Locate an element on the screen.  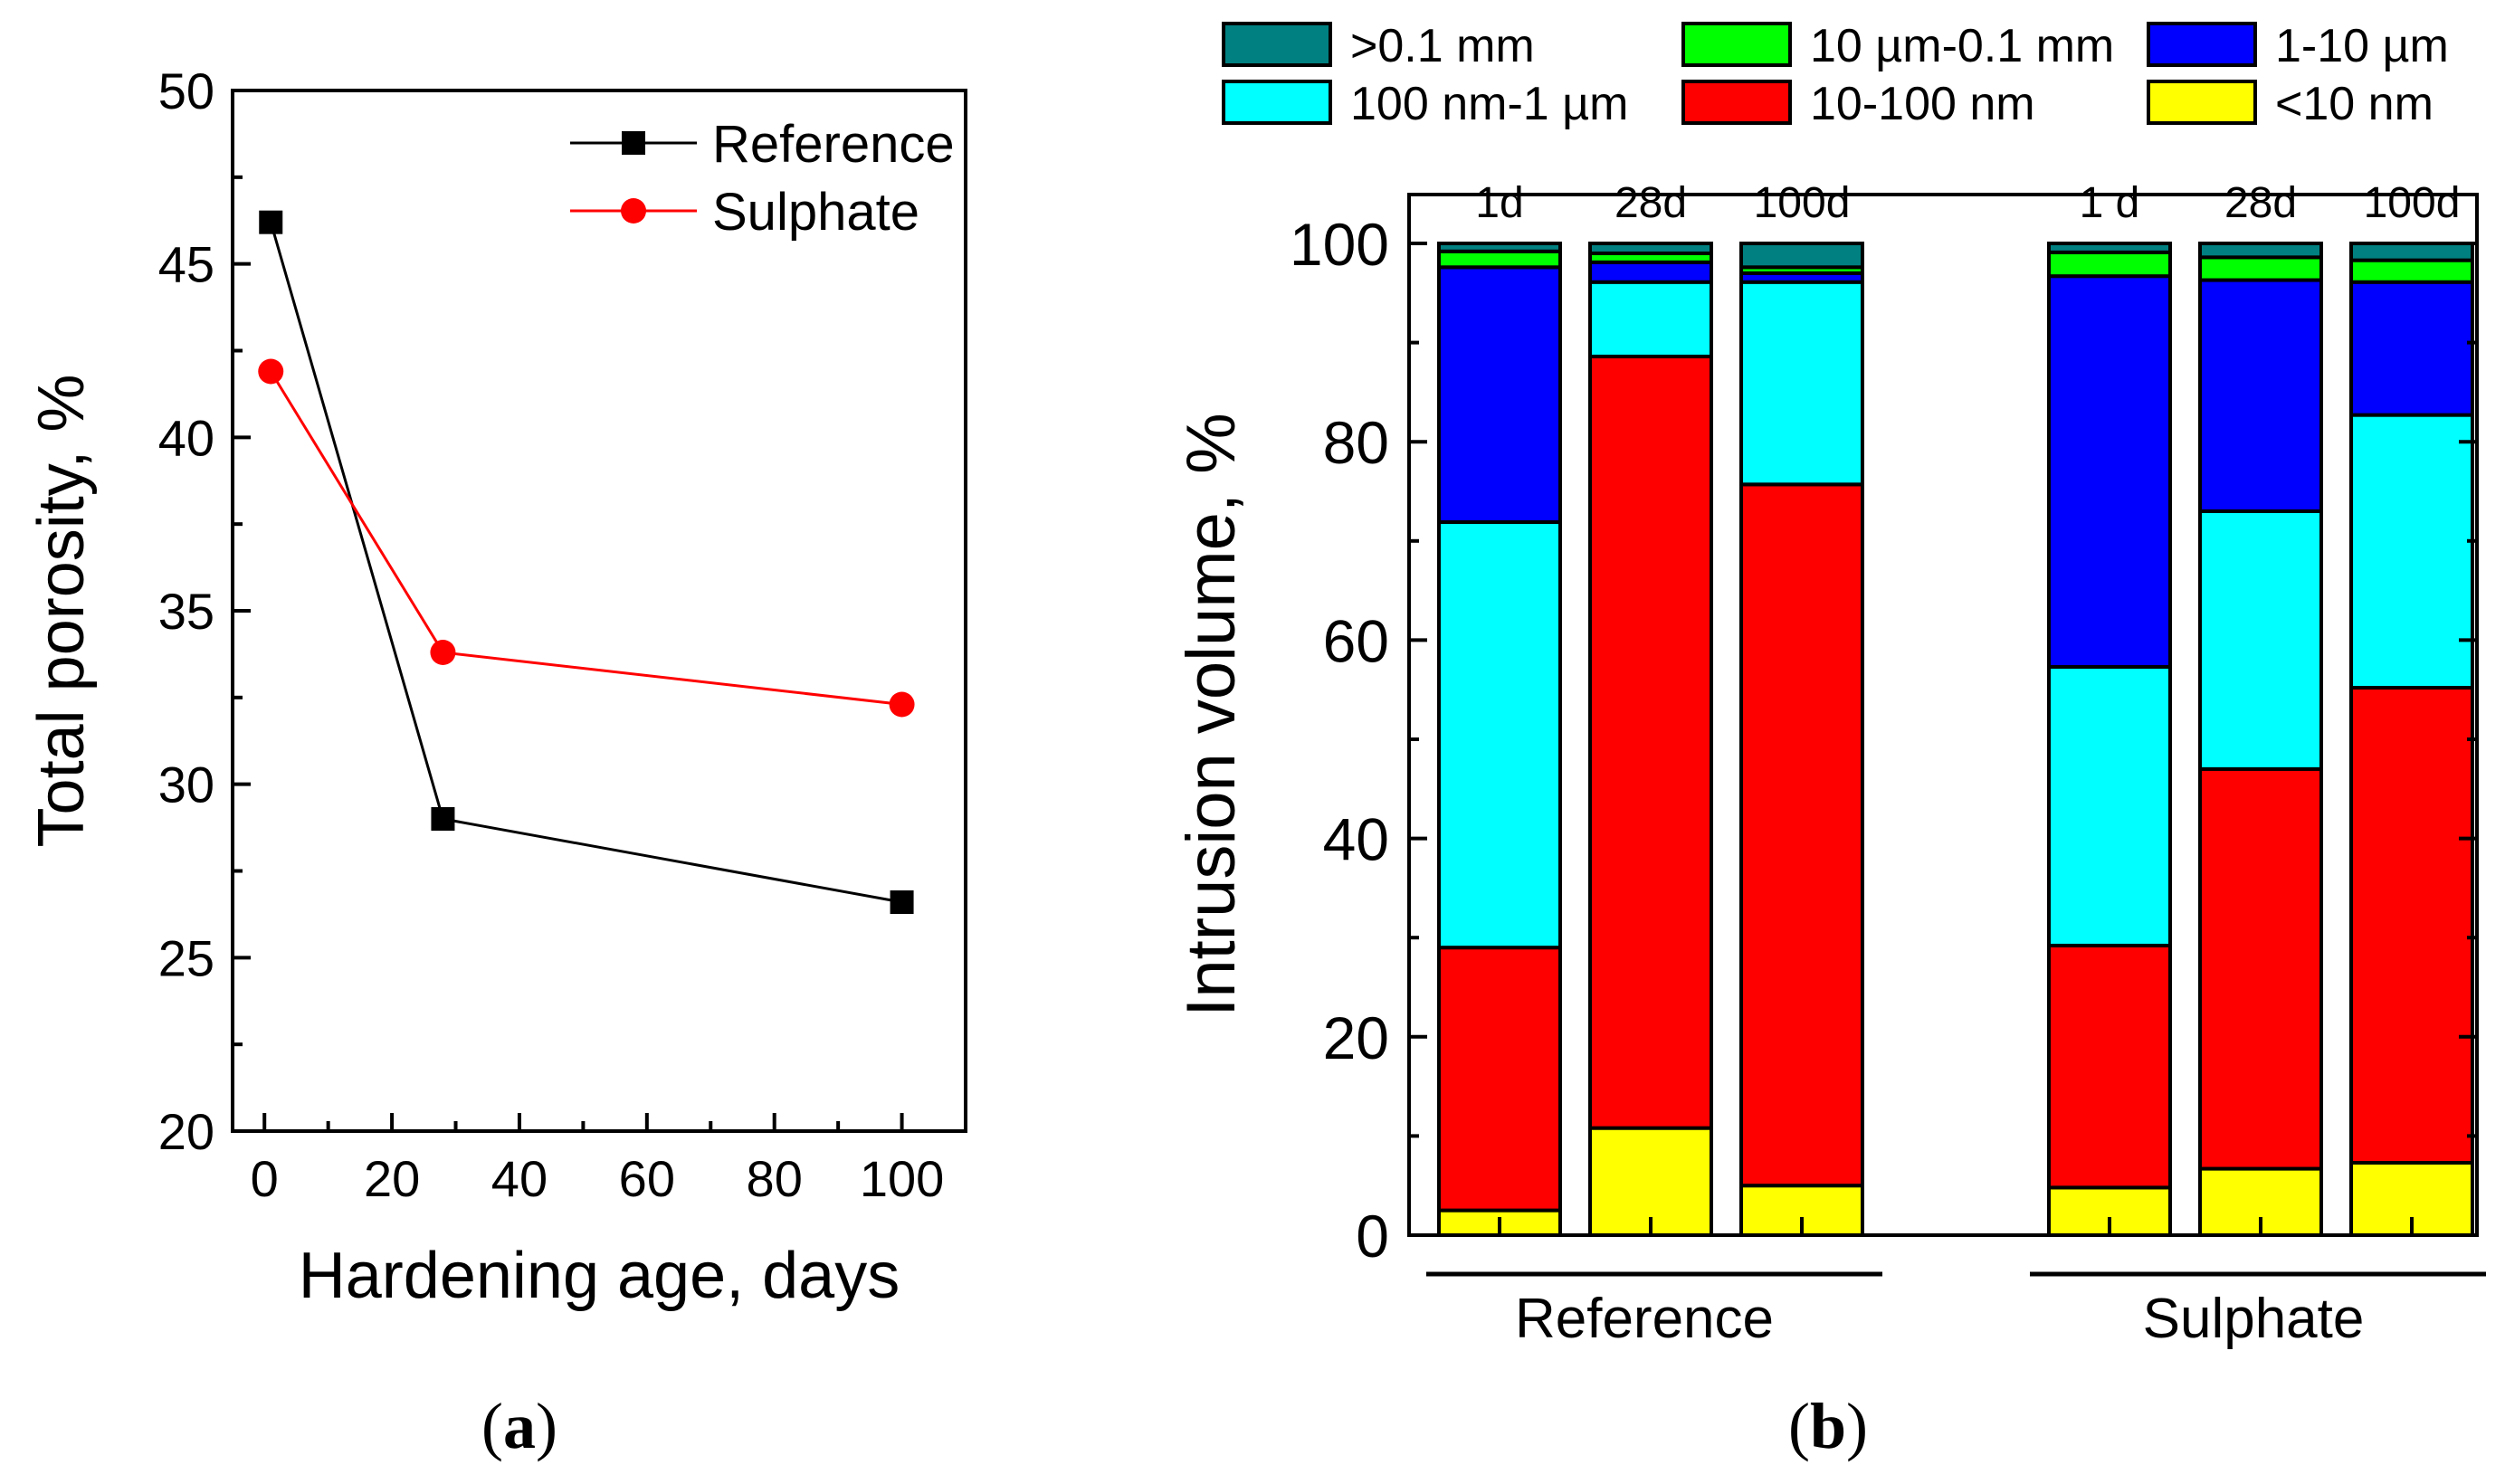
legend-label: <10 nm is located at coordinates (2354, 104).